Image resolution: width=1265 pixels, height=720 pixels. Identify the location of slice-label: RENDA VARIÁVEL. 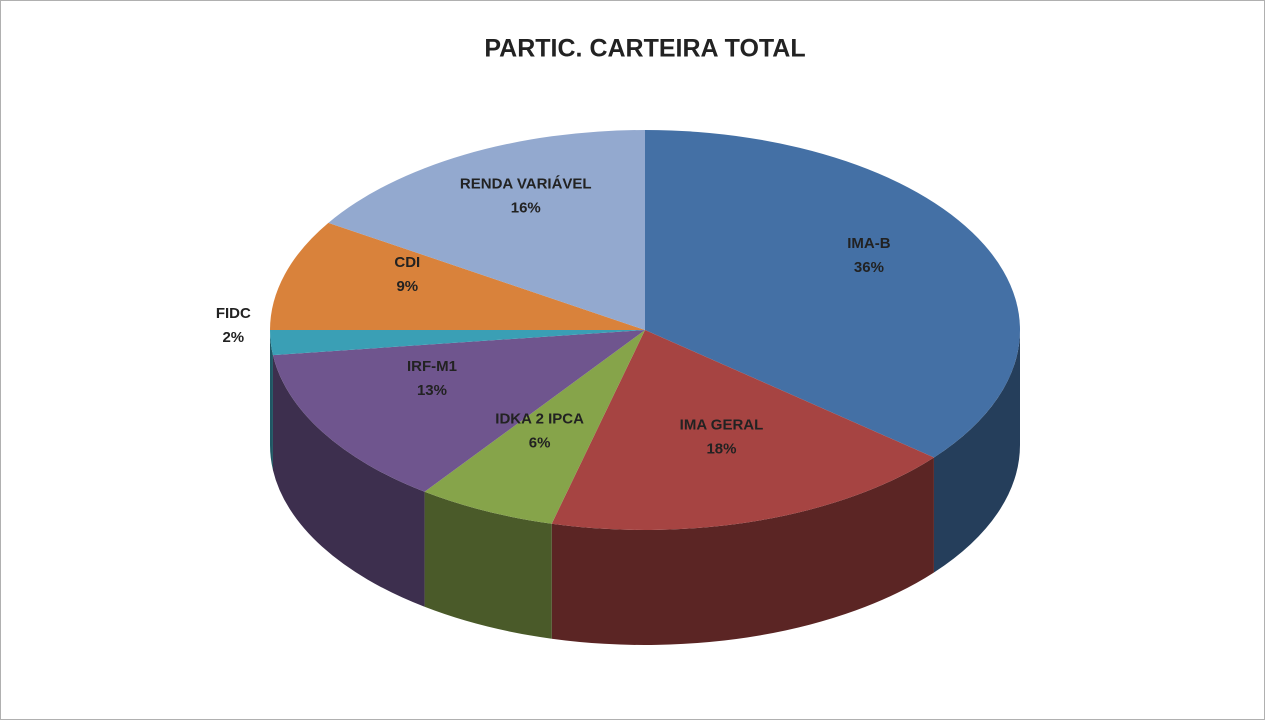
(526, 183).